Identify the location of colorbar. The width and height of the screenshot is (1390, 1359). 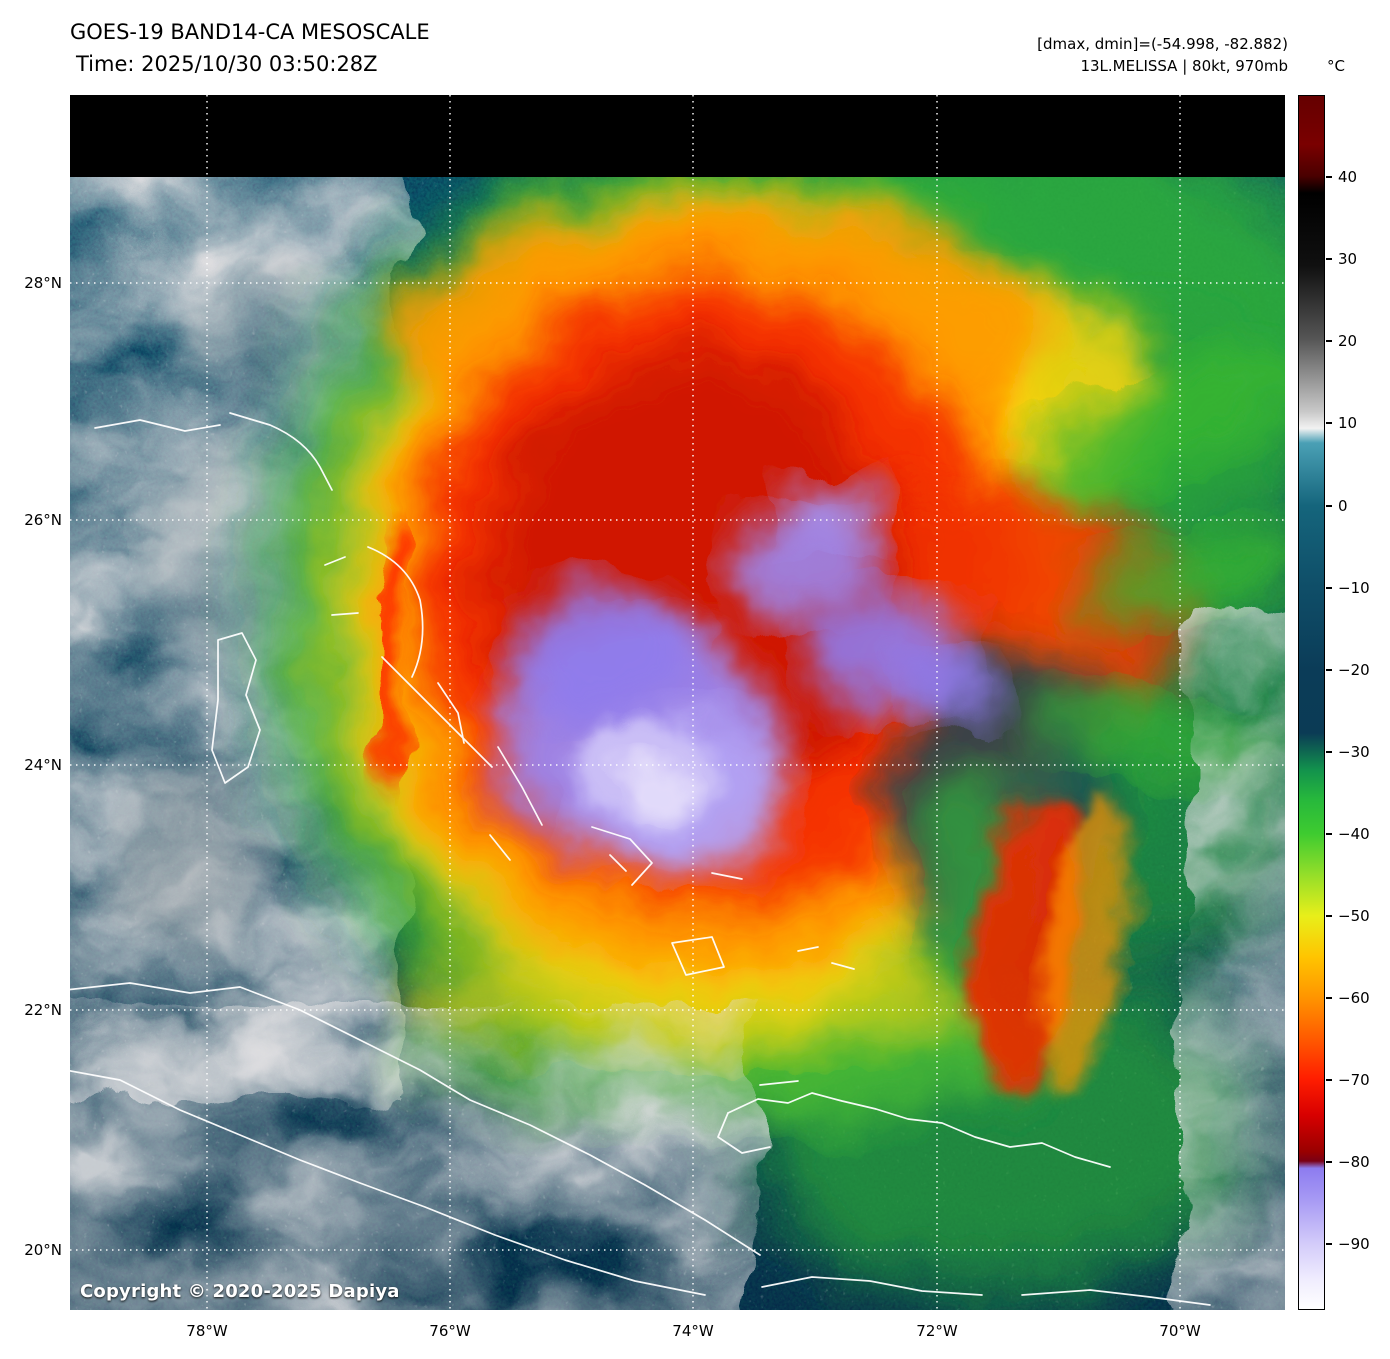
(1311, 702).